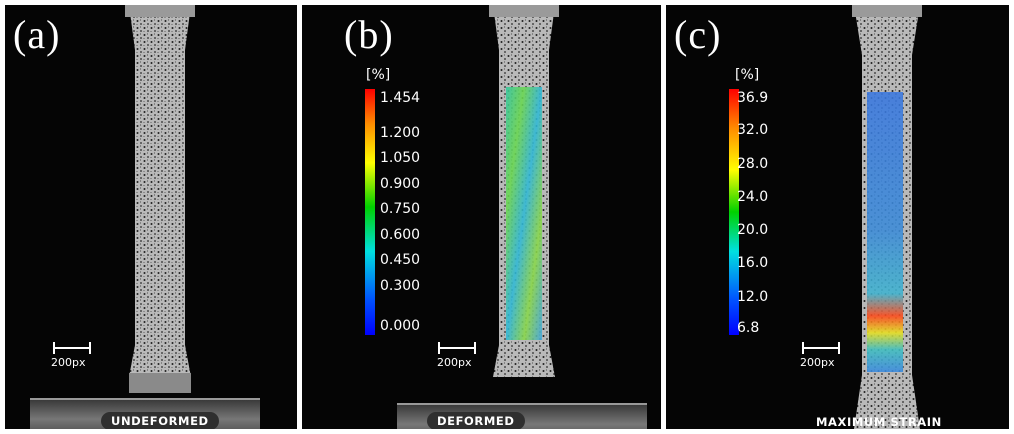 The height and width of the screenshot is (434, 1014). Describe the element at coordinates (752, 297) in the screenshot. I see `colorbar-tick: 12.0` at that location.